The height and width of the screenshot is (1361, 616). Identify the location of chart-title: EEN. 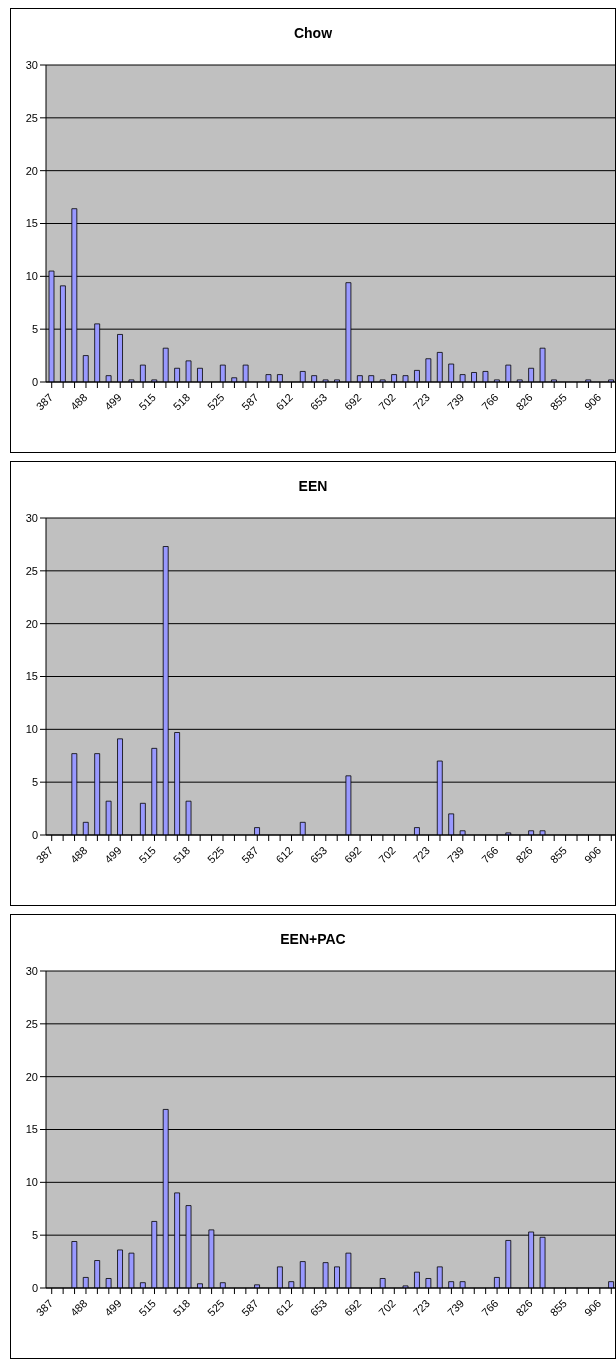
(313, 487).